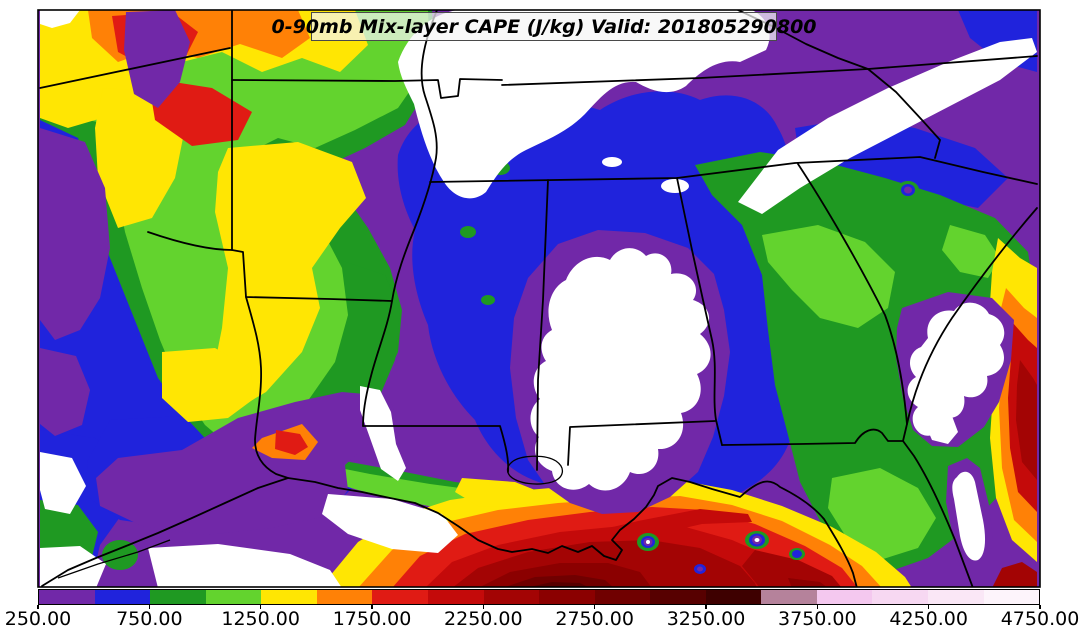  I want to click on colorbar-tick-label: 3750.00, so click(817, 619).